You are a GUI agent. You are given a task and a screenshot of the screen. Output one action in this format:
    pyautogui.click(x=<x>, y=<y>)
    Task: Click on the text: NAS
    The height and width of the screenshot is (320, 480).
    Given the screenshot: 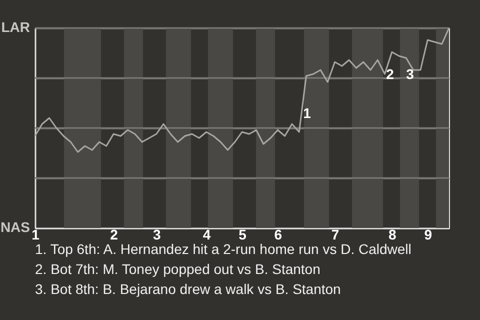 What is the action you would take?
    pyautogui.click(x=15, y=227)
    